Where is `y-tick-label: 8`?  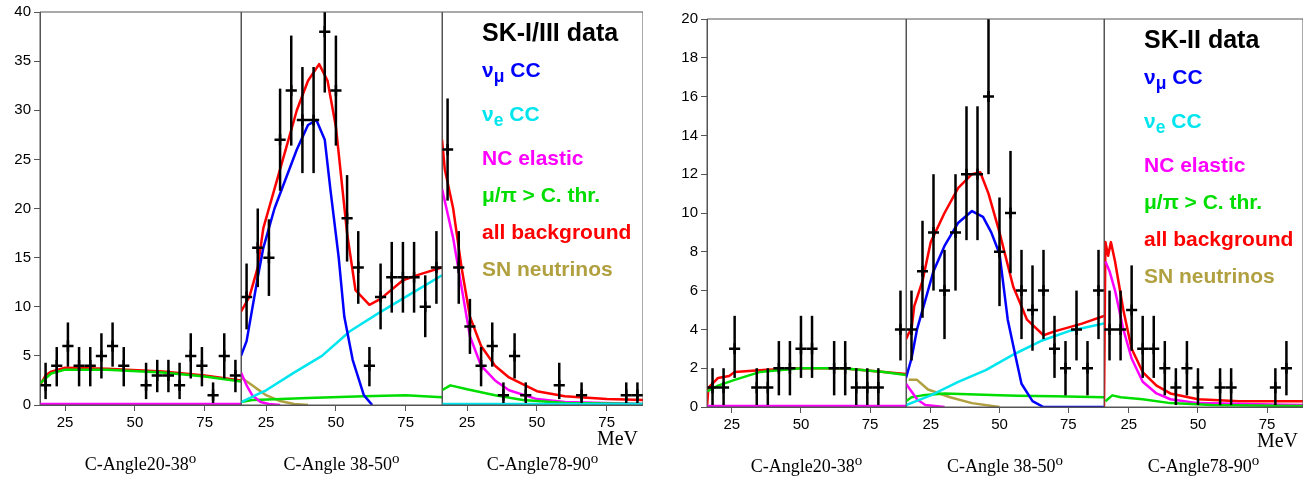
y-tick-label: 8 is located at coordinates (693, 250).